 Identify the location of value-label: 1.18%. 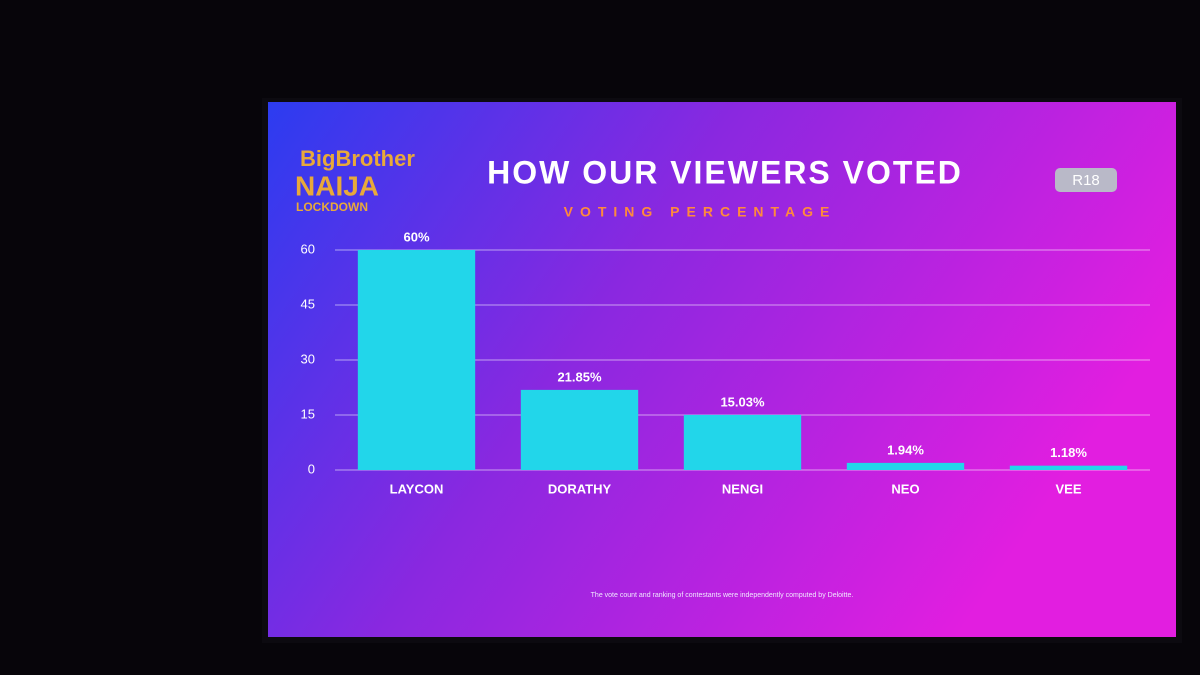
(1068, 452).